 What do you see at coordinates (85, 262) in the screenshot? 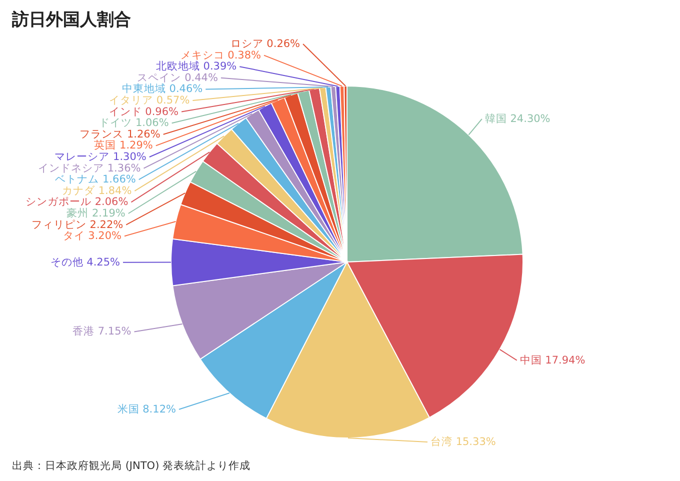
I see `slice-label: その他 4.25%` at bounding box center [85, 262].